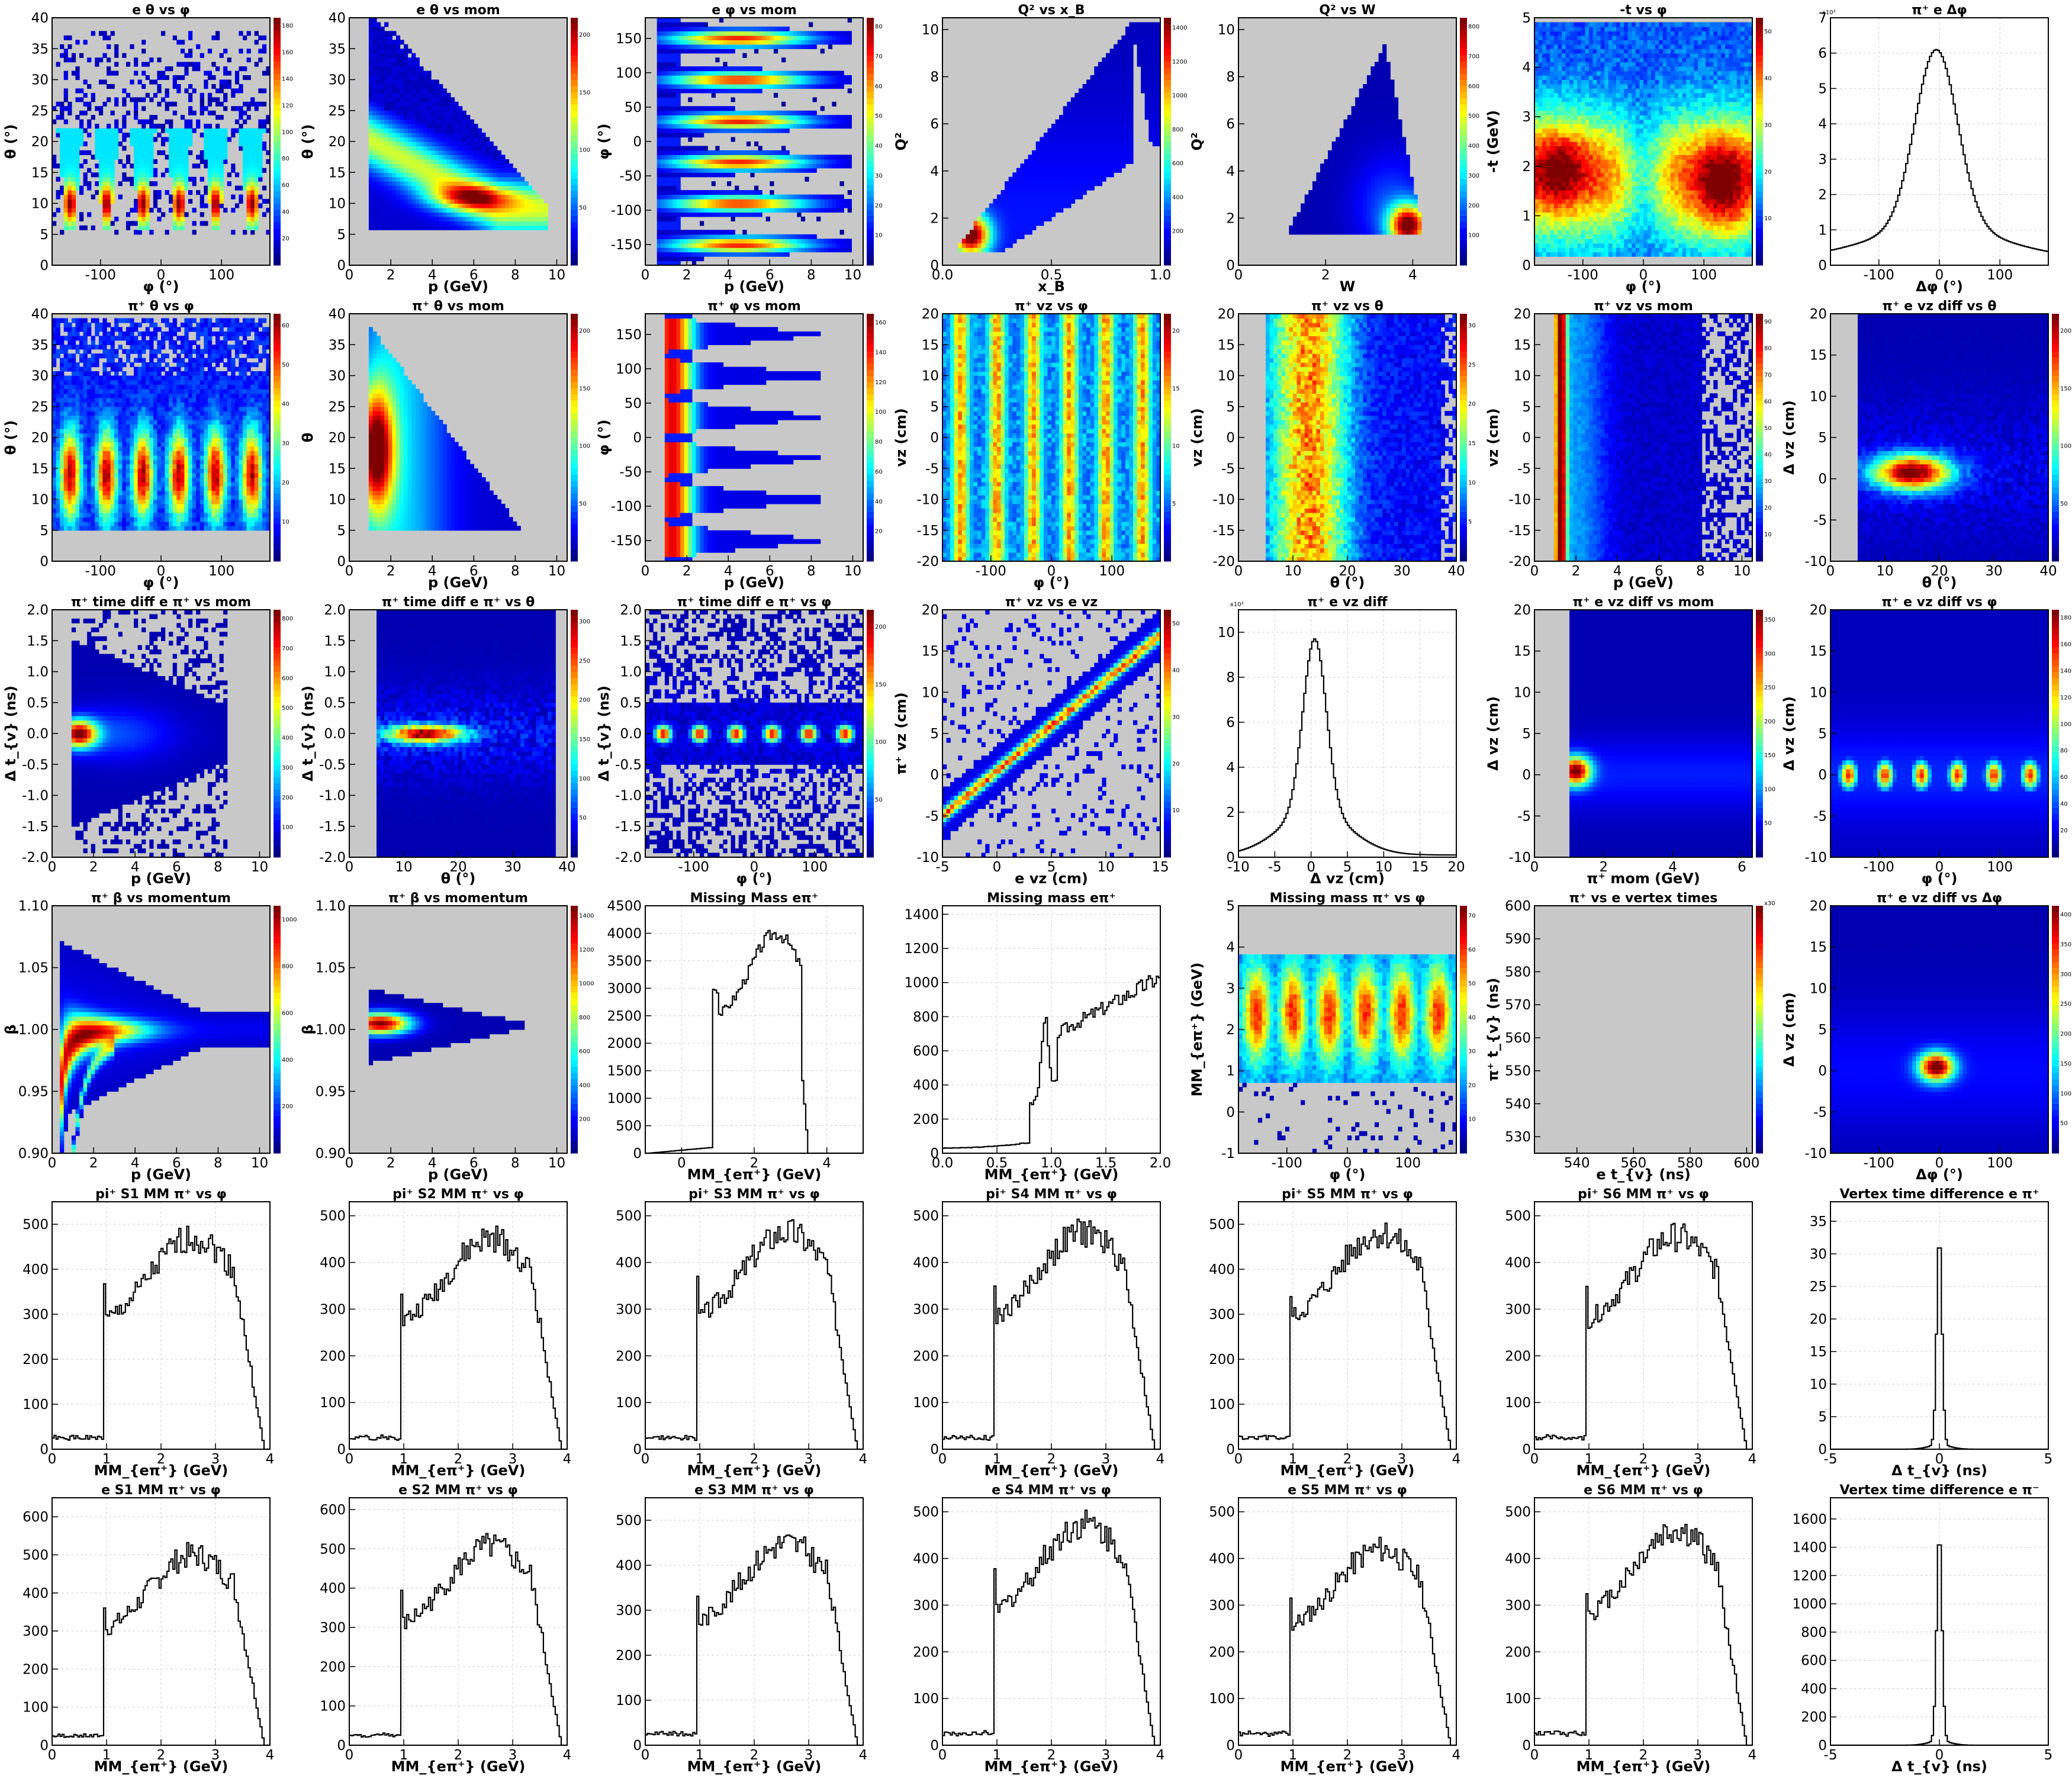 Image resolution: width=2072 pixels, height=1776 pixels. I want to click on y-tick-label: 35, so click(40, 49).